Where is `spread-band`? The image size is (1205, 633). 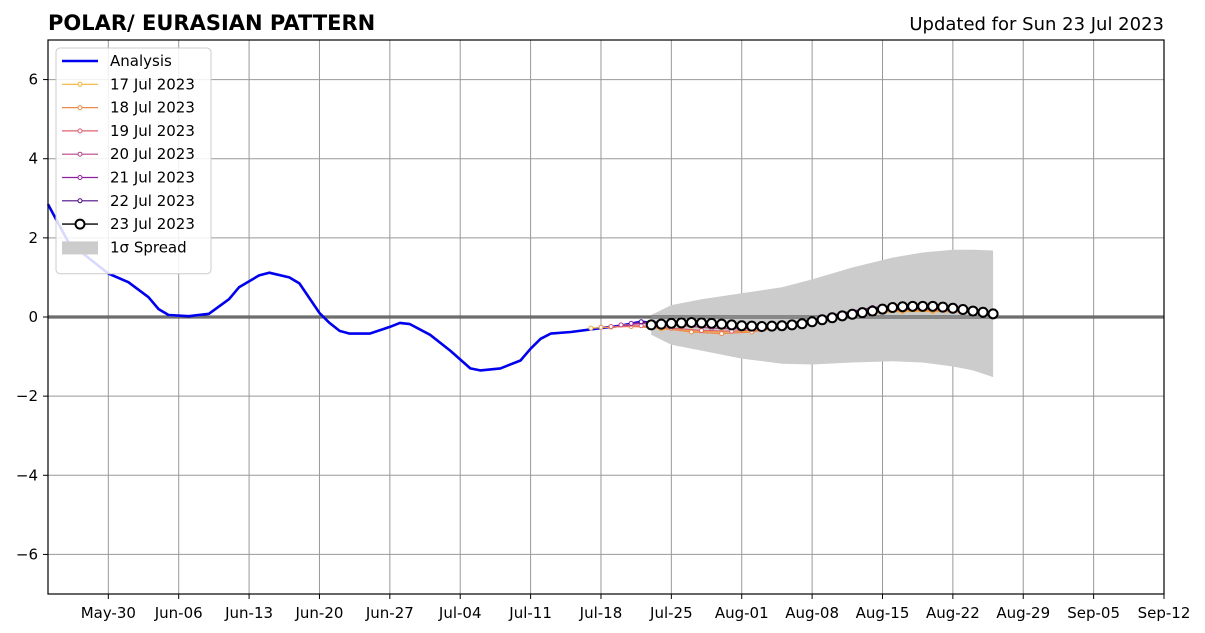 spread-band is located at coordinates (822, 313).